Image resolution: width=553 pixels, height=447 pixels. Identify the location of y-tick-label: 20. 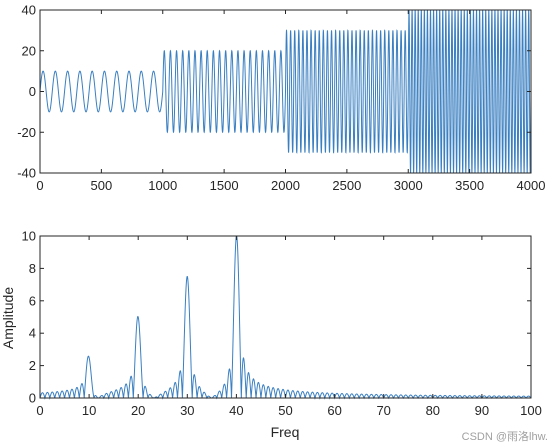
(29, 50).